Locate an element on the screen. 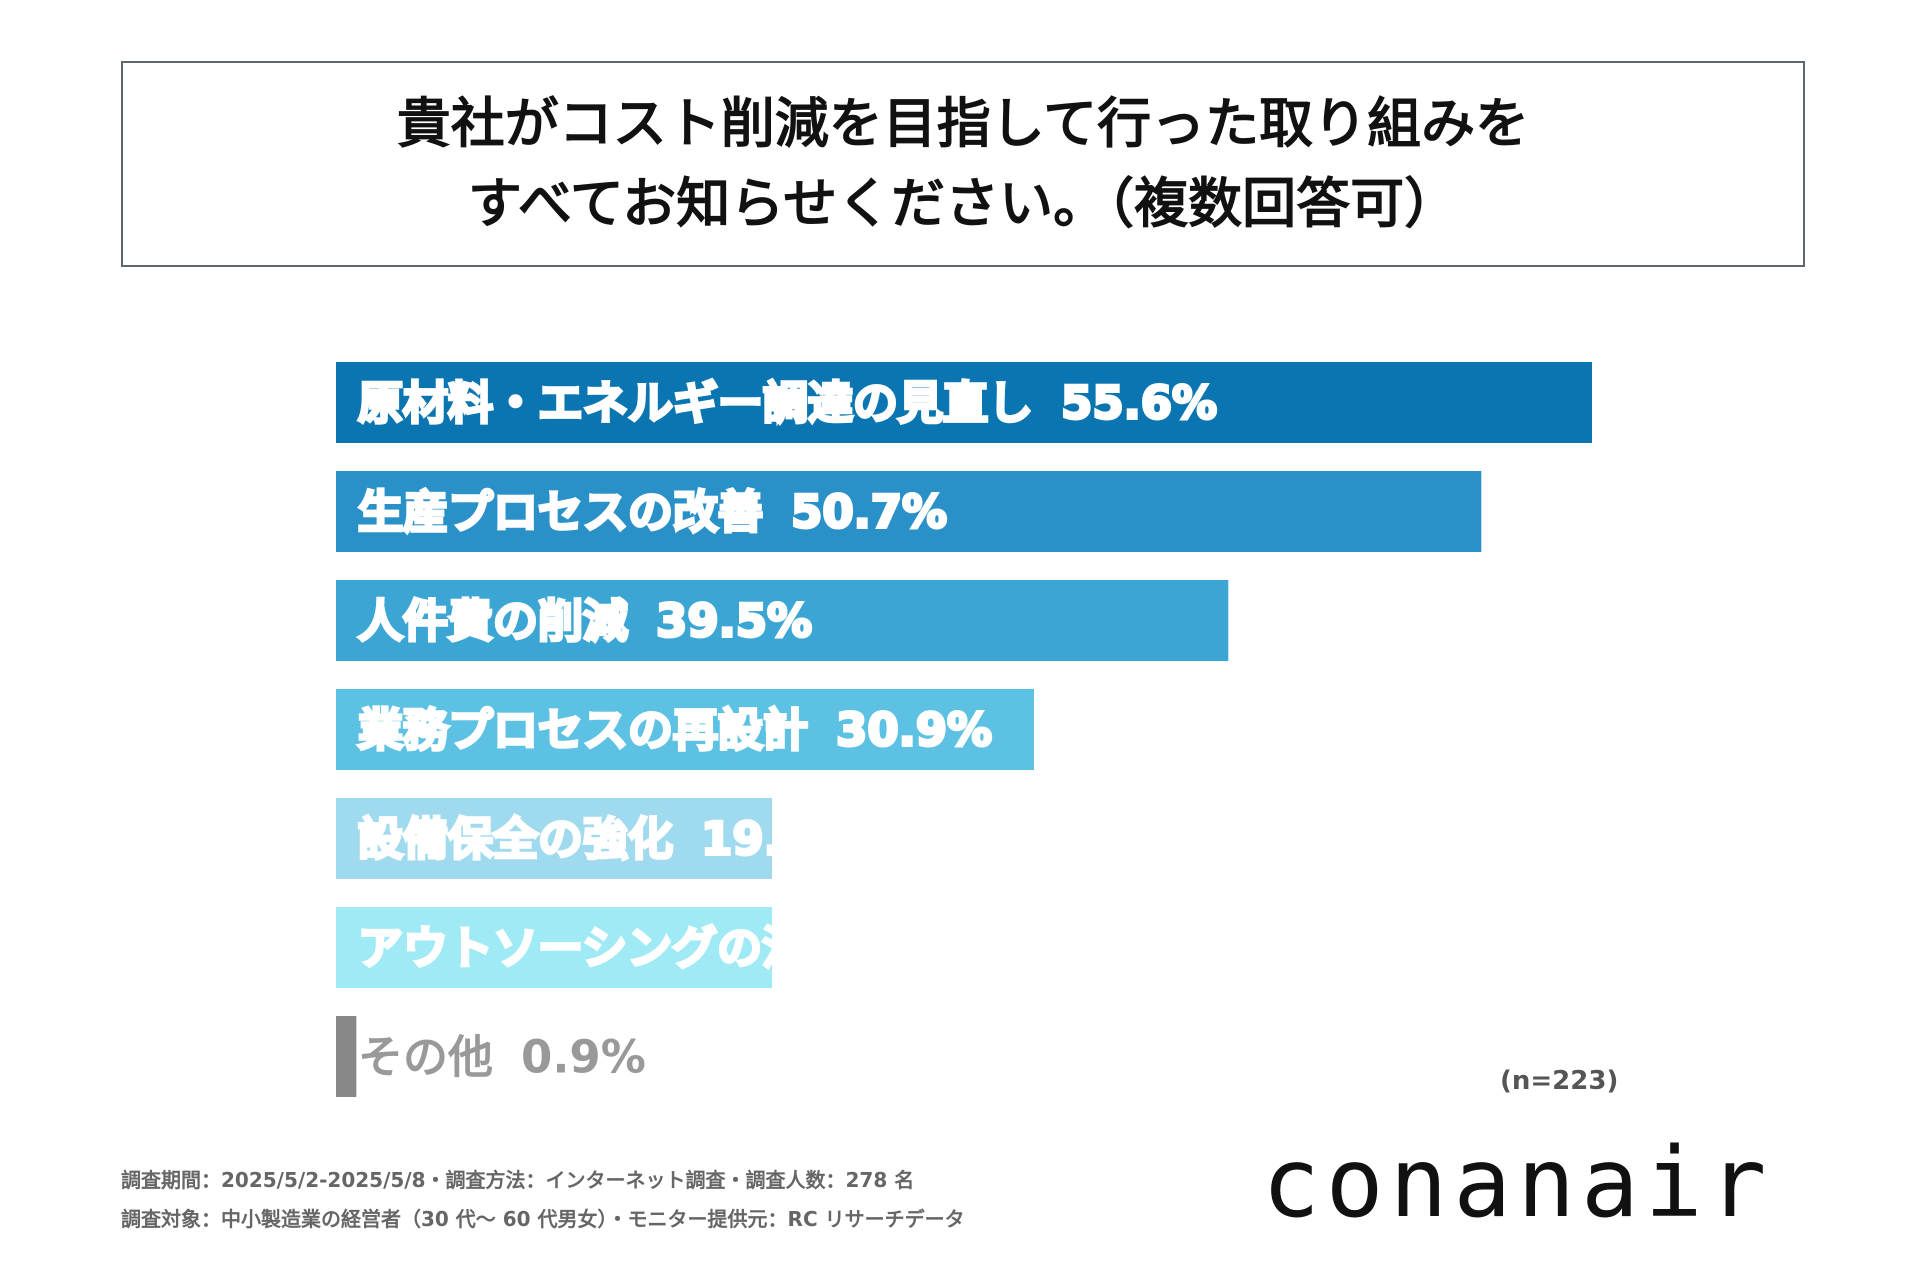  sample-size-label: (n=223) is located at coordinates (1559, 1081).